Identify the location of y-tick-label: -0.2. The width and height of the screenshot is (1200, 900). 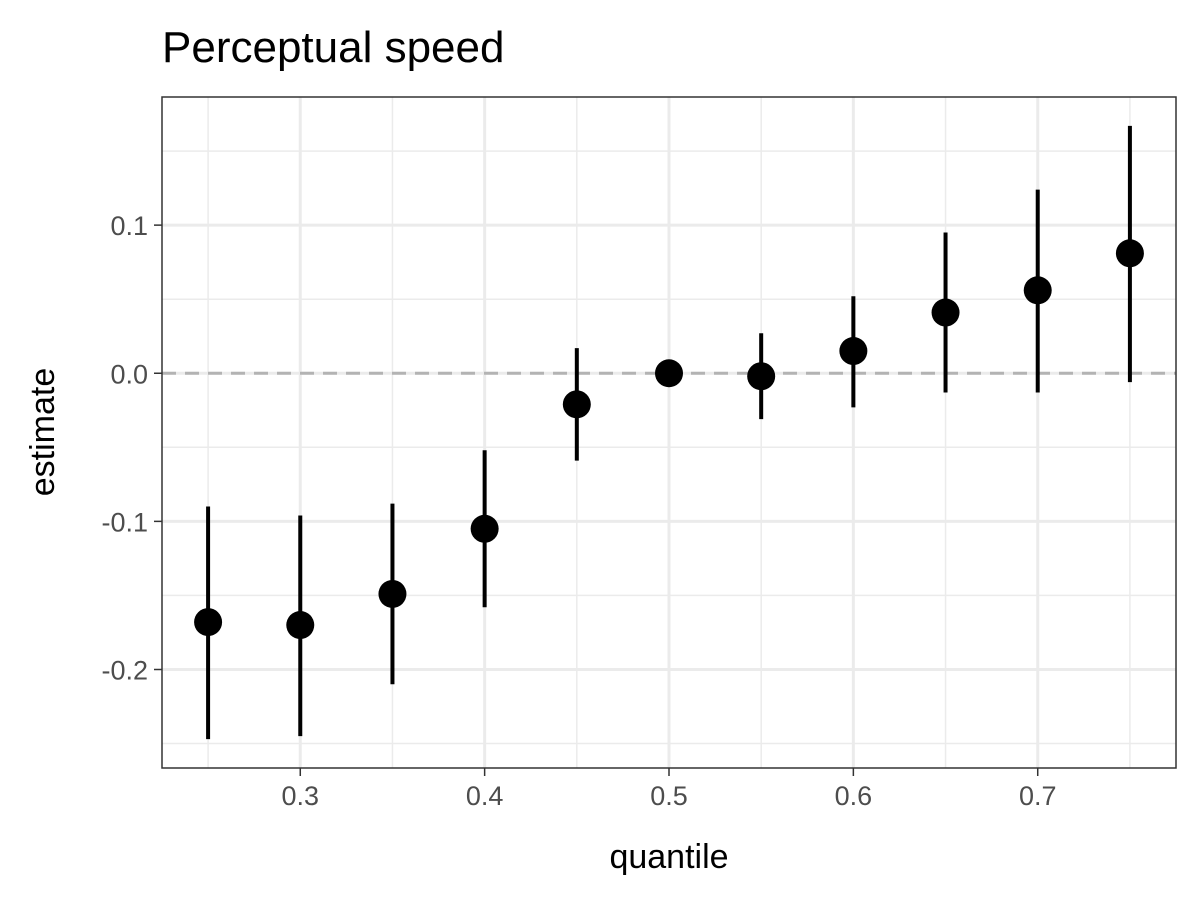
(124, 670).